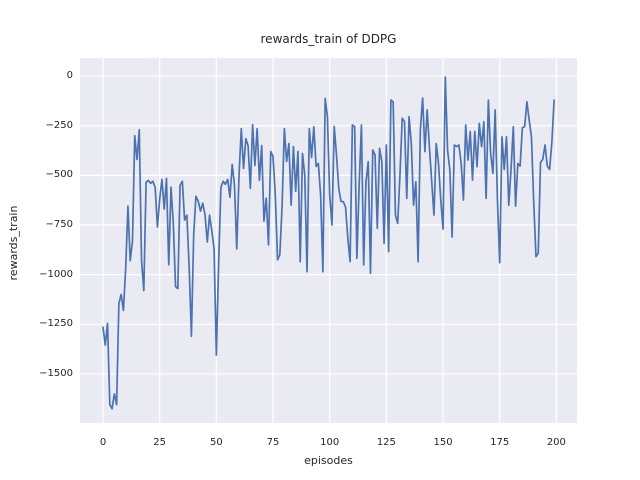 The width and height of the screenshot is (640, 480). What do you see at coordinates (103, 442) in the screenshot?
I see `x-tick-label: 0` at bounding box center [103, 442].